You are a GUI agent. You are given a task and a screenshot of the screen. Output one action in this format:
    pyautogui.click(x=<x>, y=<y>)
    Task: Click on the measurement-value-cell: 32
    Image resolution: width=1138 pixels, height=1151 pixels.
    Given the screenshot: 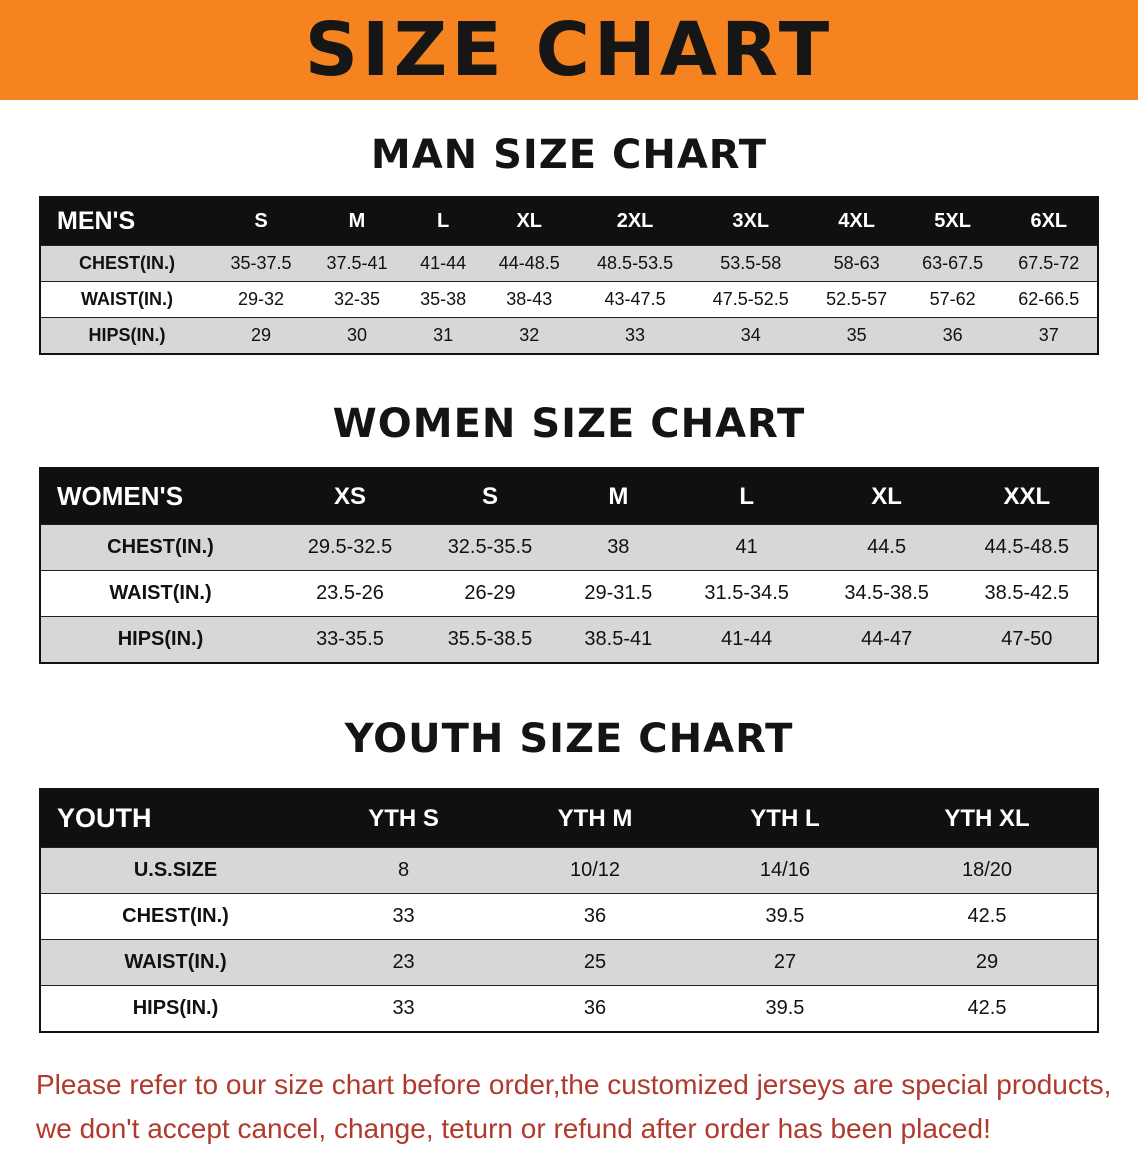 What is the action you would take?
    pyautogui.click(x=529, y=336)
    